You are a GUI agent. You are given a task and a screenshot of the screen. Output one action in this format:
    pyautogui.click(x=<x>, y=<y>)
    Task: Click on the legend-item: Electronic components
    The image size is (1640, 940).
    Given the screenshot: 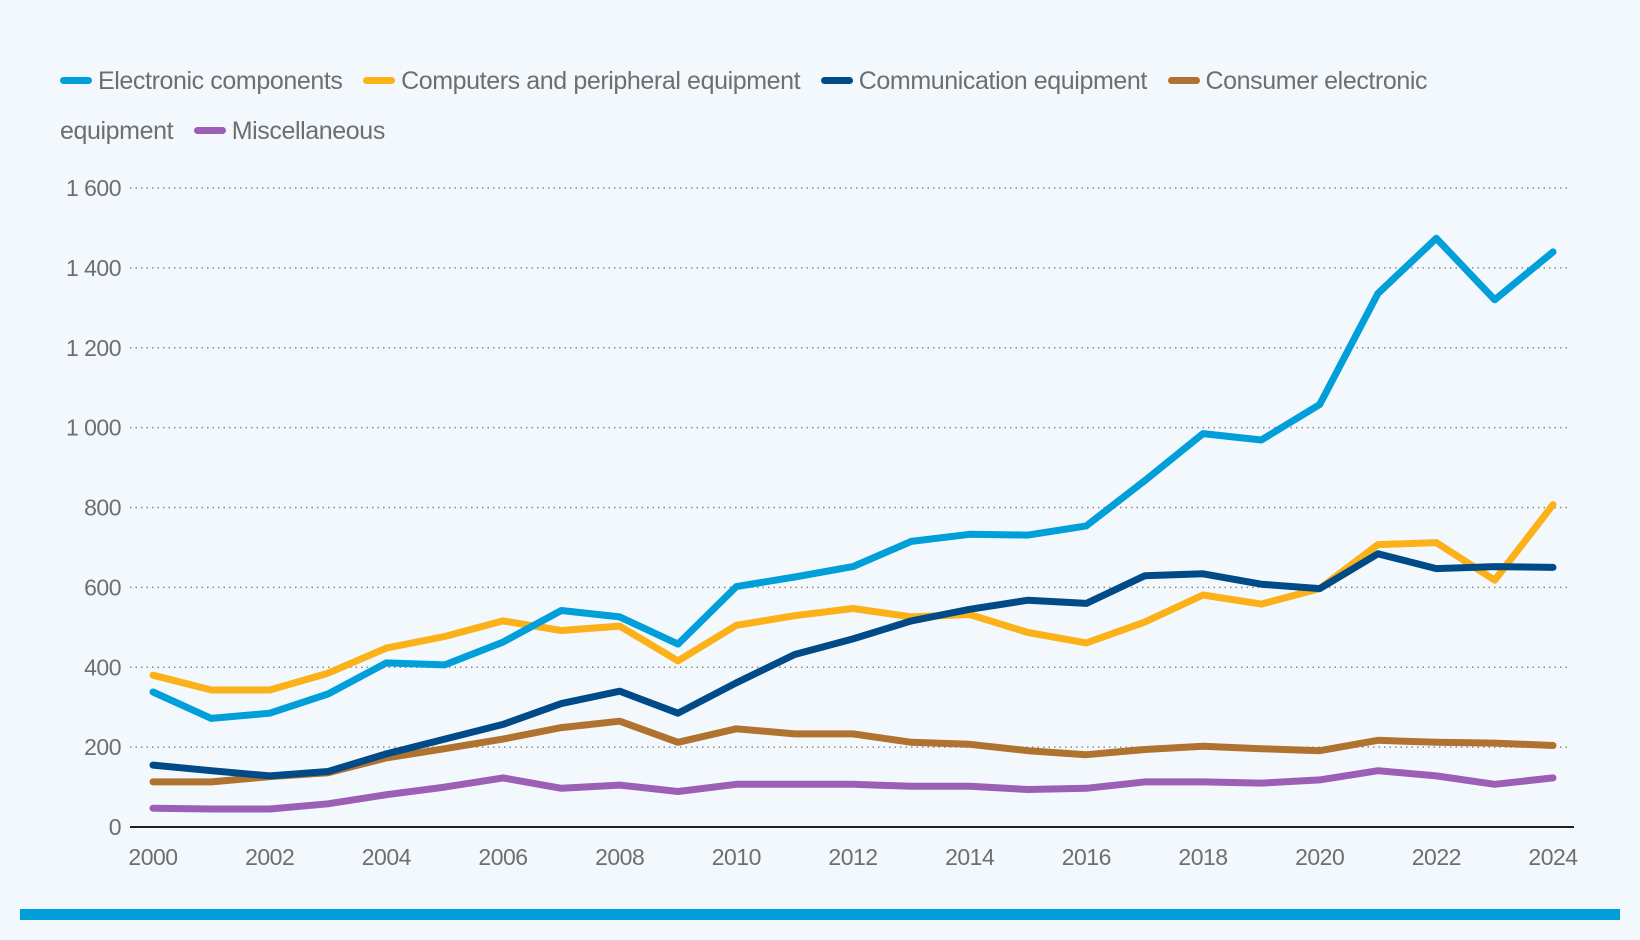 What is the action you would take?
    pyautogui.click(x=201, y=81)
    